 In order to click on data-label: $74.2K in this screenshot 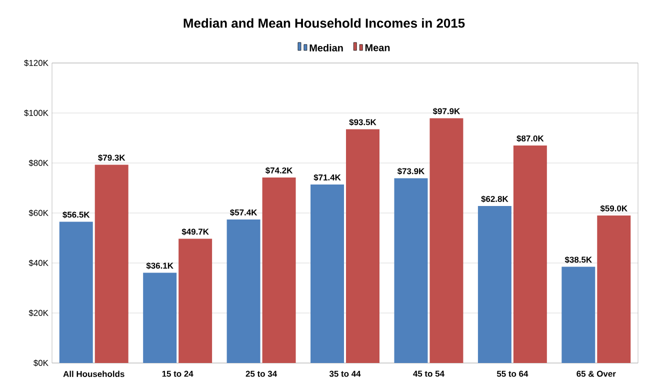, I will do `click(279, 170)`.